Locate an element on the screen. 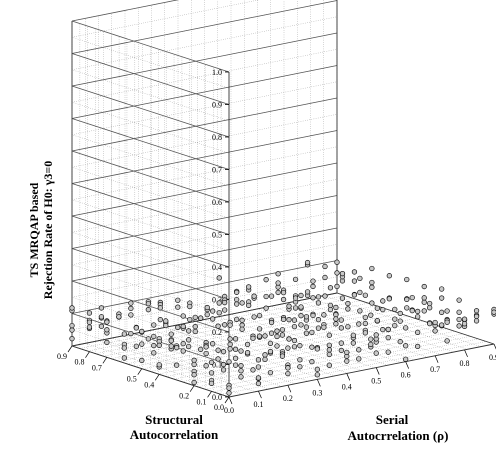 The width and height of the screenshot is (496, 453). z-tick-label: 0.7 is located at coordinates (217, 170).